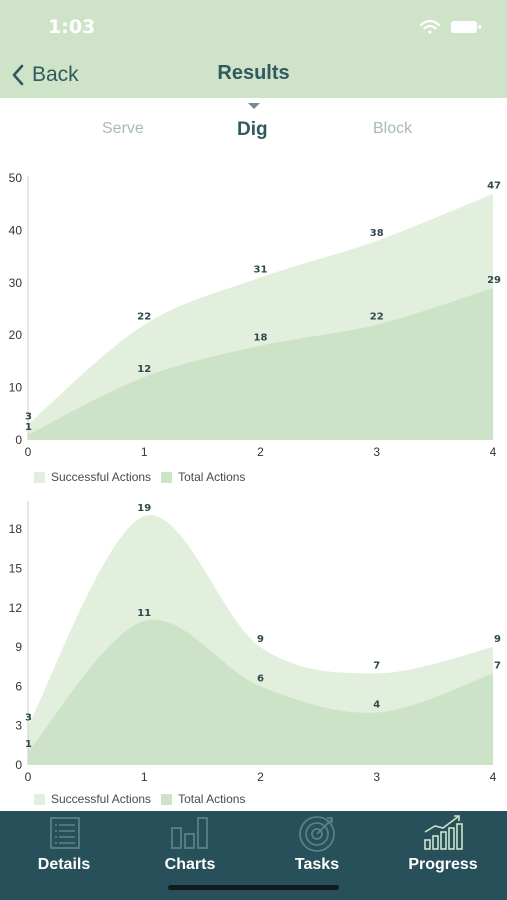 This screenshot has height=900, width=507. What do you see at coordinates (494, 280) in the screenshot?
I see `data-label: 29` at bounding box center [494, 280].